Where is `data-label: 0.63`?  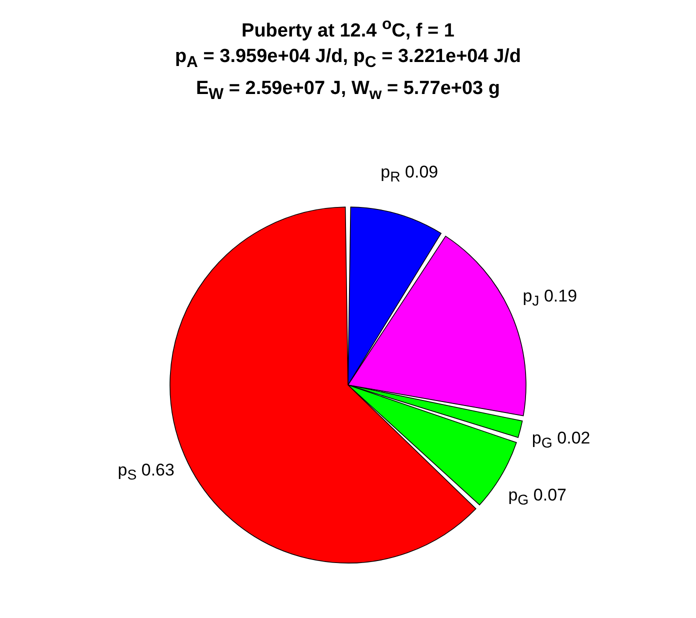
data-label: 0.63 is located at coordinates (157, 470).